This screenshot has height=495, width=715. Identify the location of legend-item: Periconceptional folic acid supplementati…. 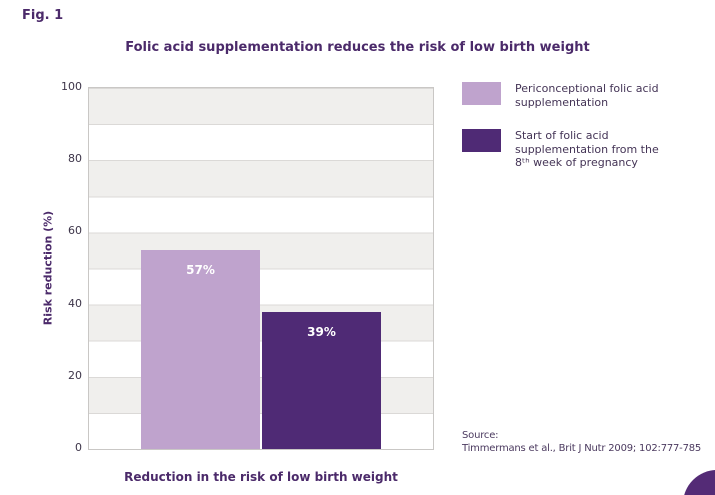
(587, 95).